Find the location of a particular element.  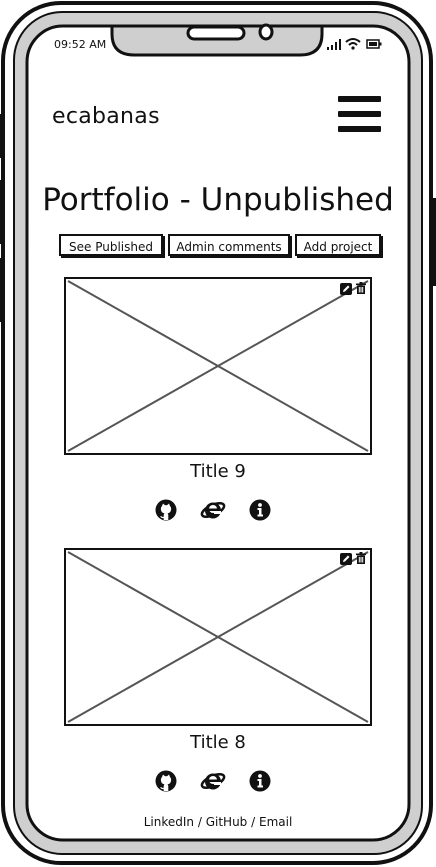

add-project-button: Add project is located at coordinates (338, 245).